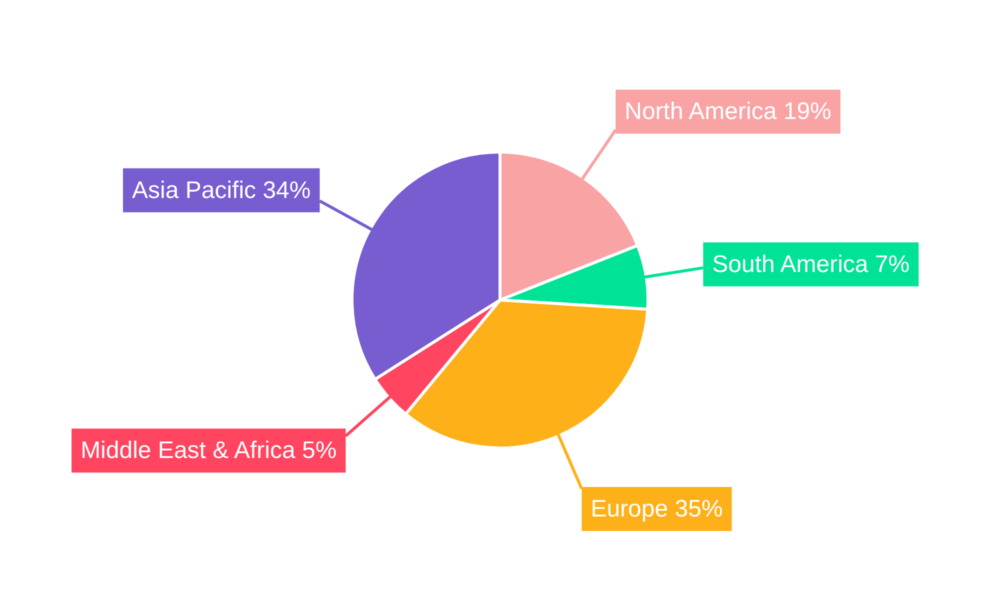 This screenshot has width=1000, height=600. I want to click on slice-label: Europe 35%, so click(656, 508).